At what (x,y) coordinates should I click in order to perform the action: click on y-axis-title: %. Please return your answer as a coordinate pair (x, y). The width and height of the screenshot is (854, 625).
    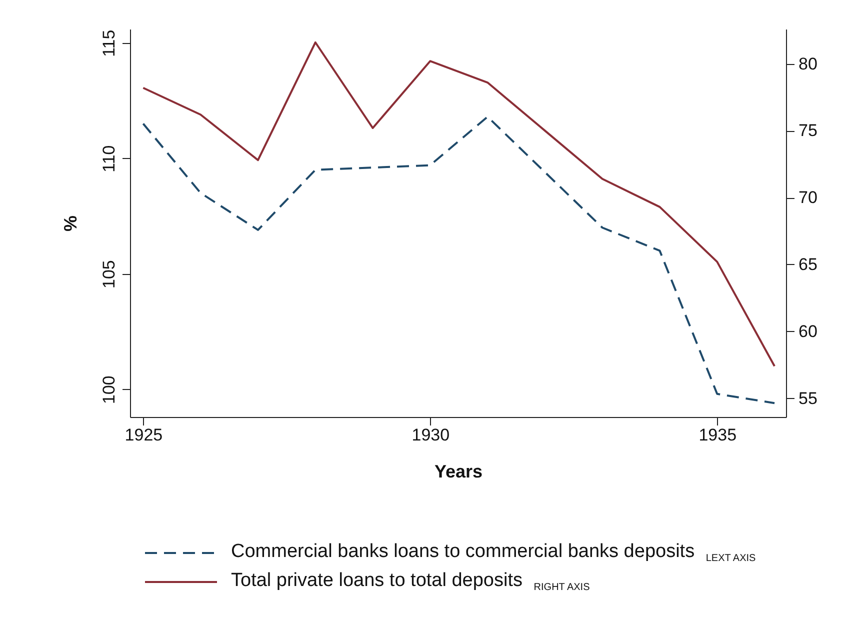
    Looking at the image, I should click on (70, 223).